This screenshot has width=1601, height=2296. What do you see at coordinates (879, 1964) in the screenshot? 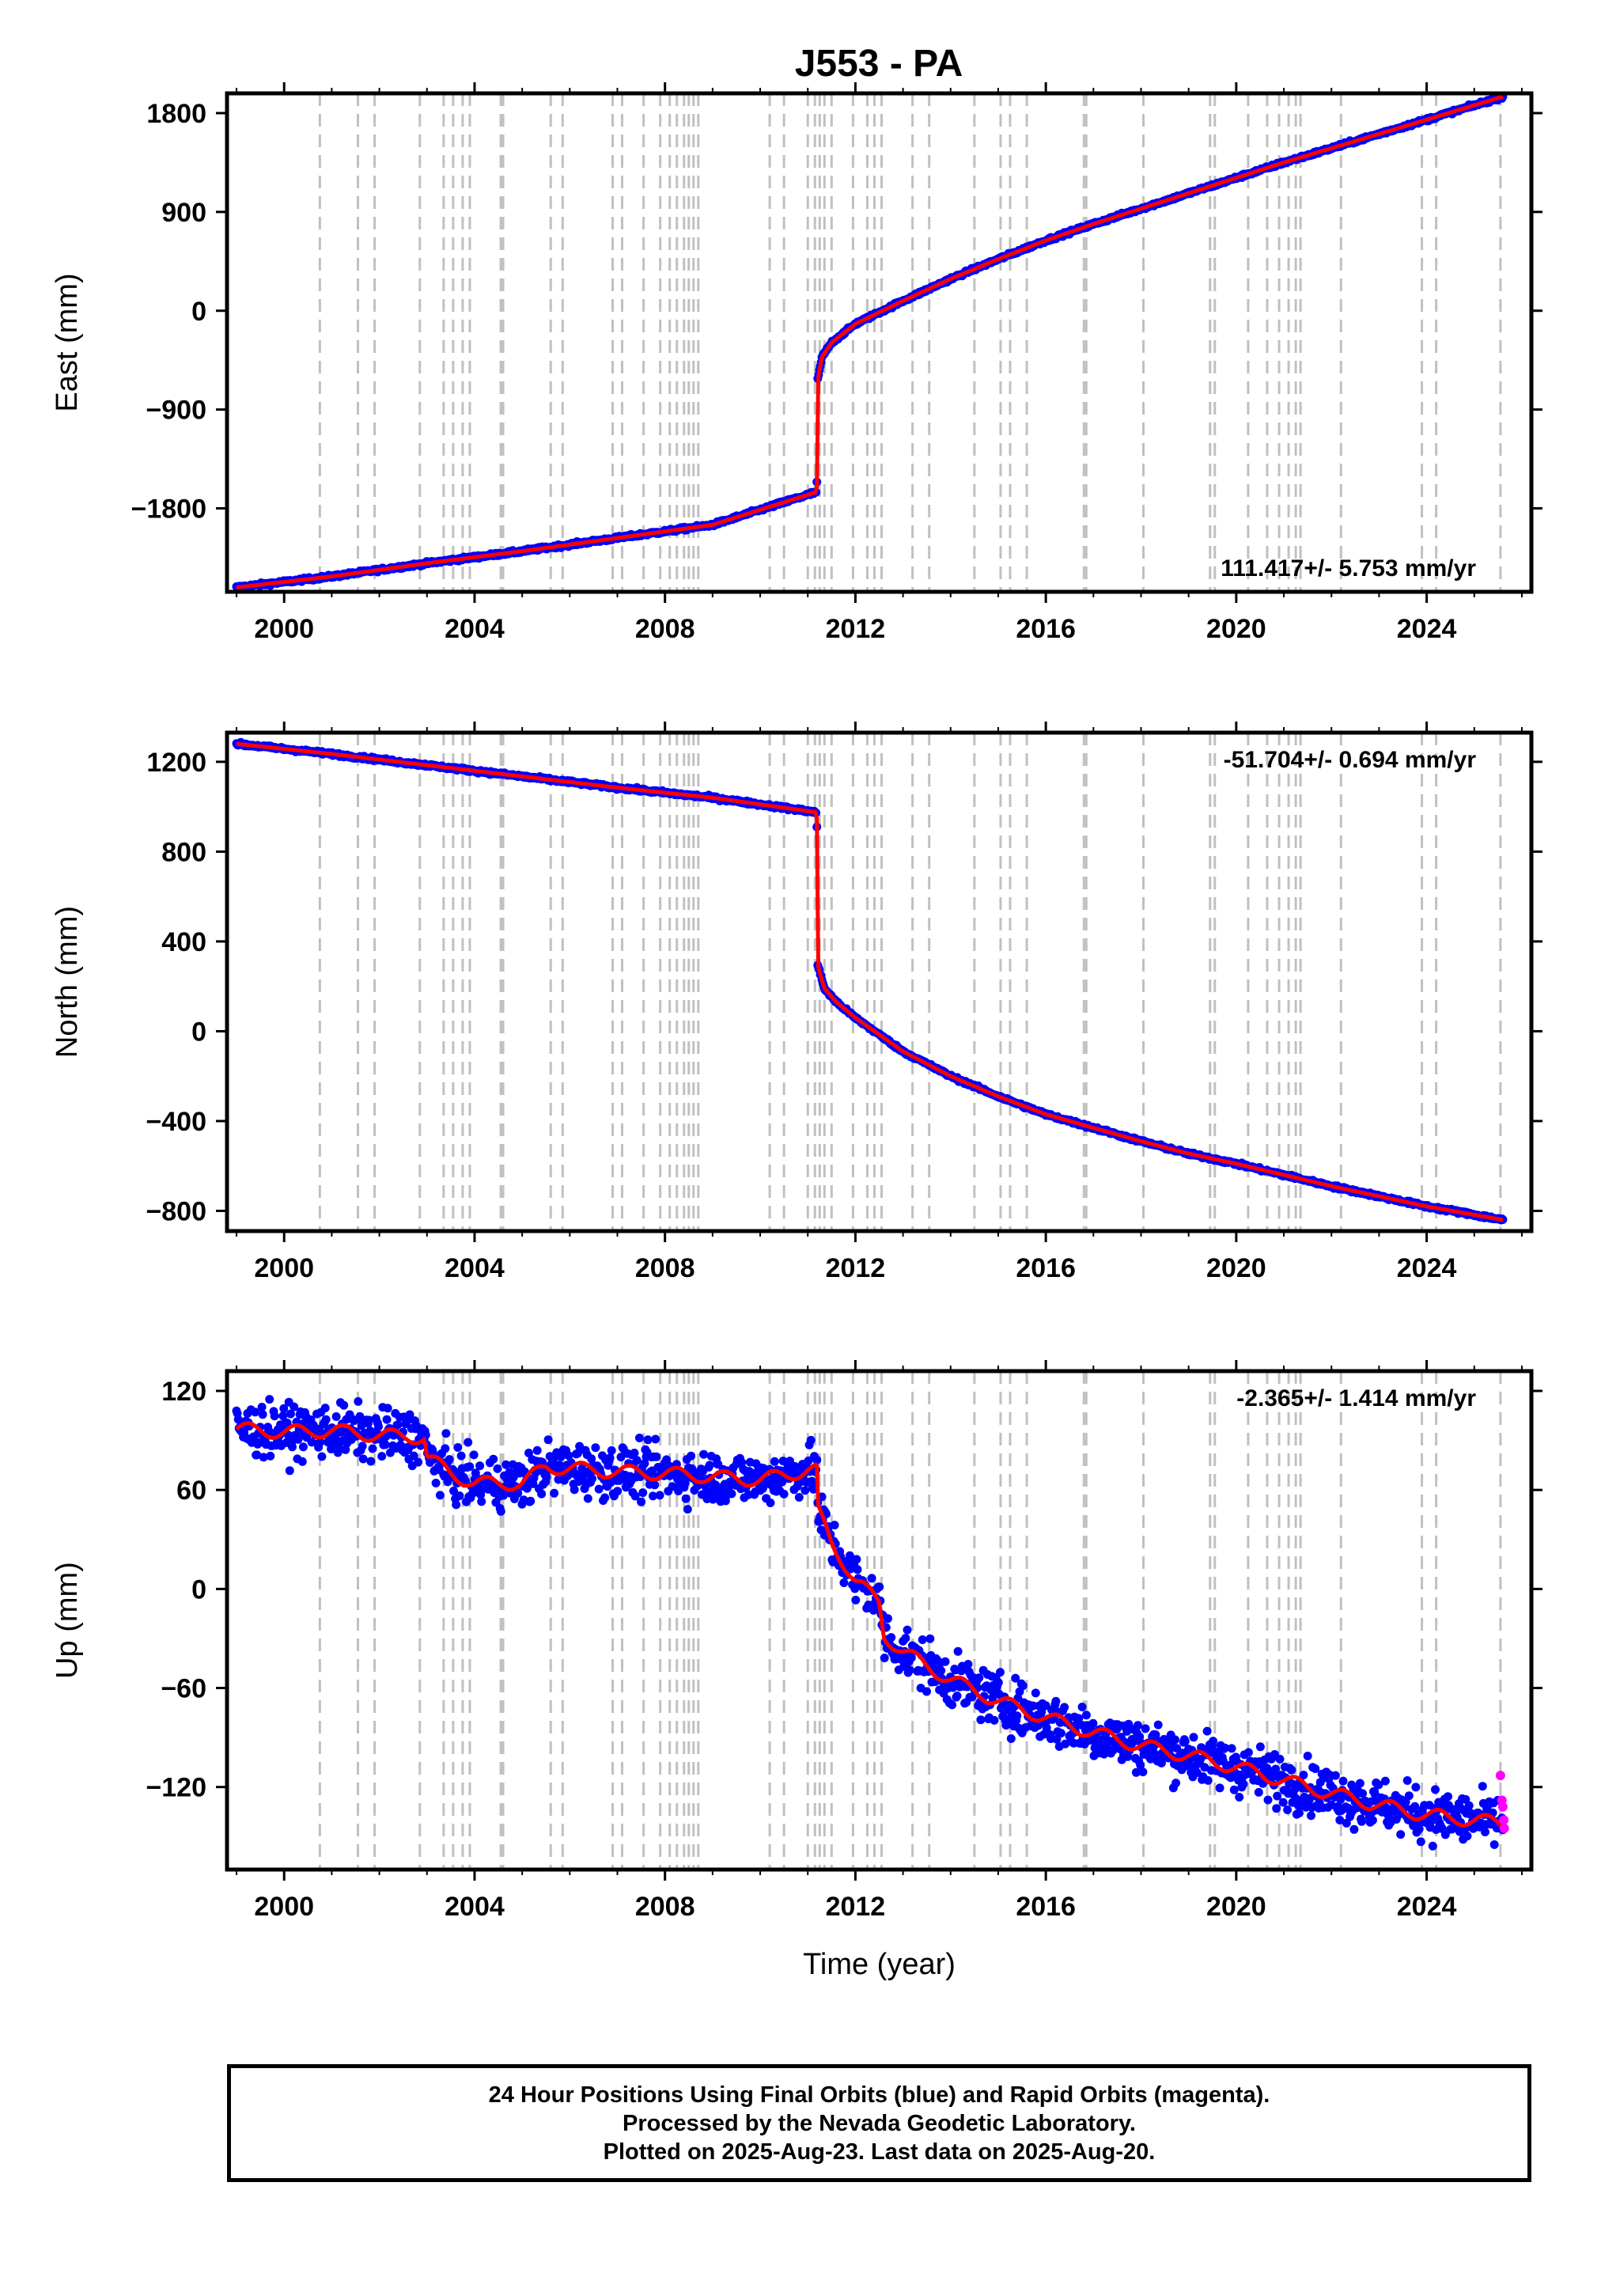
I see `x-axis-label: Time (year)` at bounding box center [879, 1964].